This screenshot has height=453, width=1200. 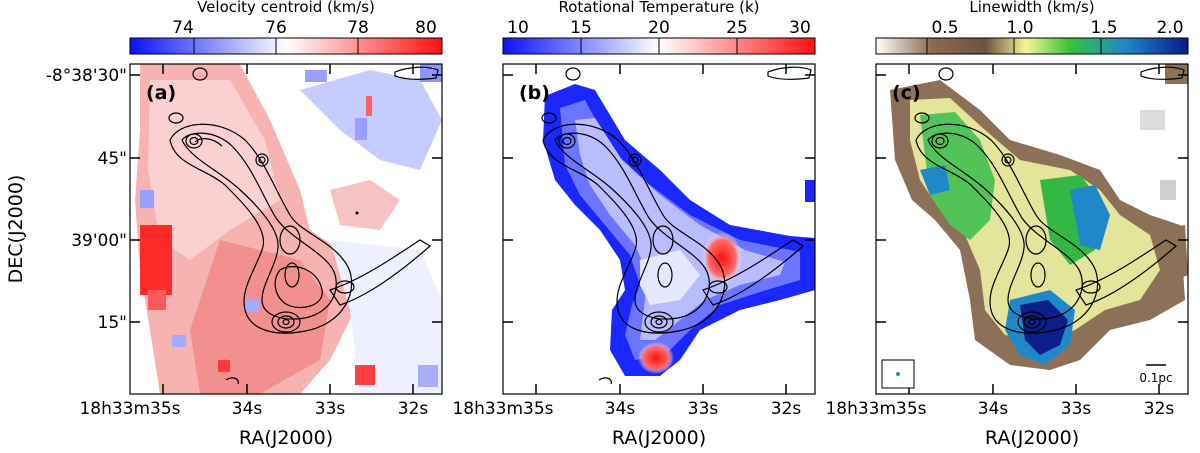 I want to click on colorbar-ticklabels-a: 74 76 78 80, so click(x=304, y=28).